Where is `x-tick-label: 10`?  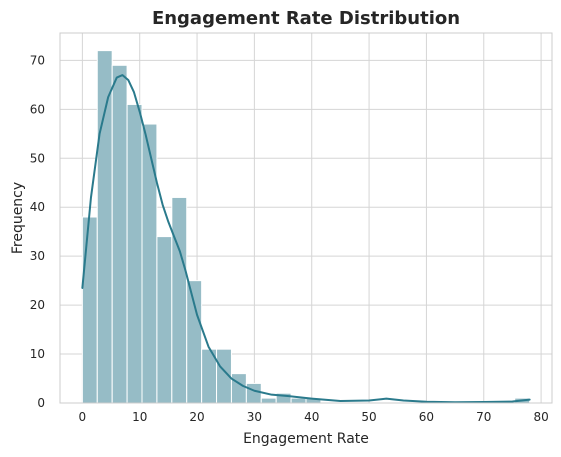
x-tick-label: 10 is located at coordinates (139, 417).